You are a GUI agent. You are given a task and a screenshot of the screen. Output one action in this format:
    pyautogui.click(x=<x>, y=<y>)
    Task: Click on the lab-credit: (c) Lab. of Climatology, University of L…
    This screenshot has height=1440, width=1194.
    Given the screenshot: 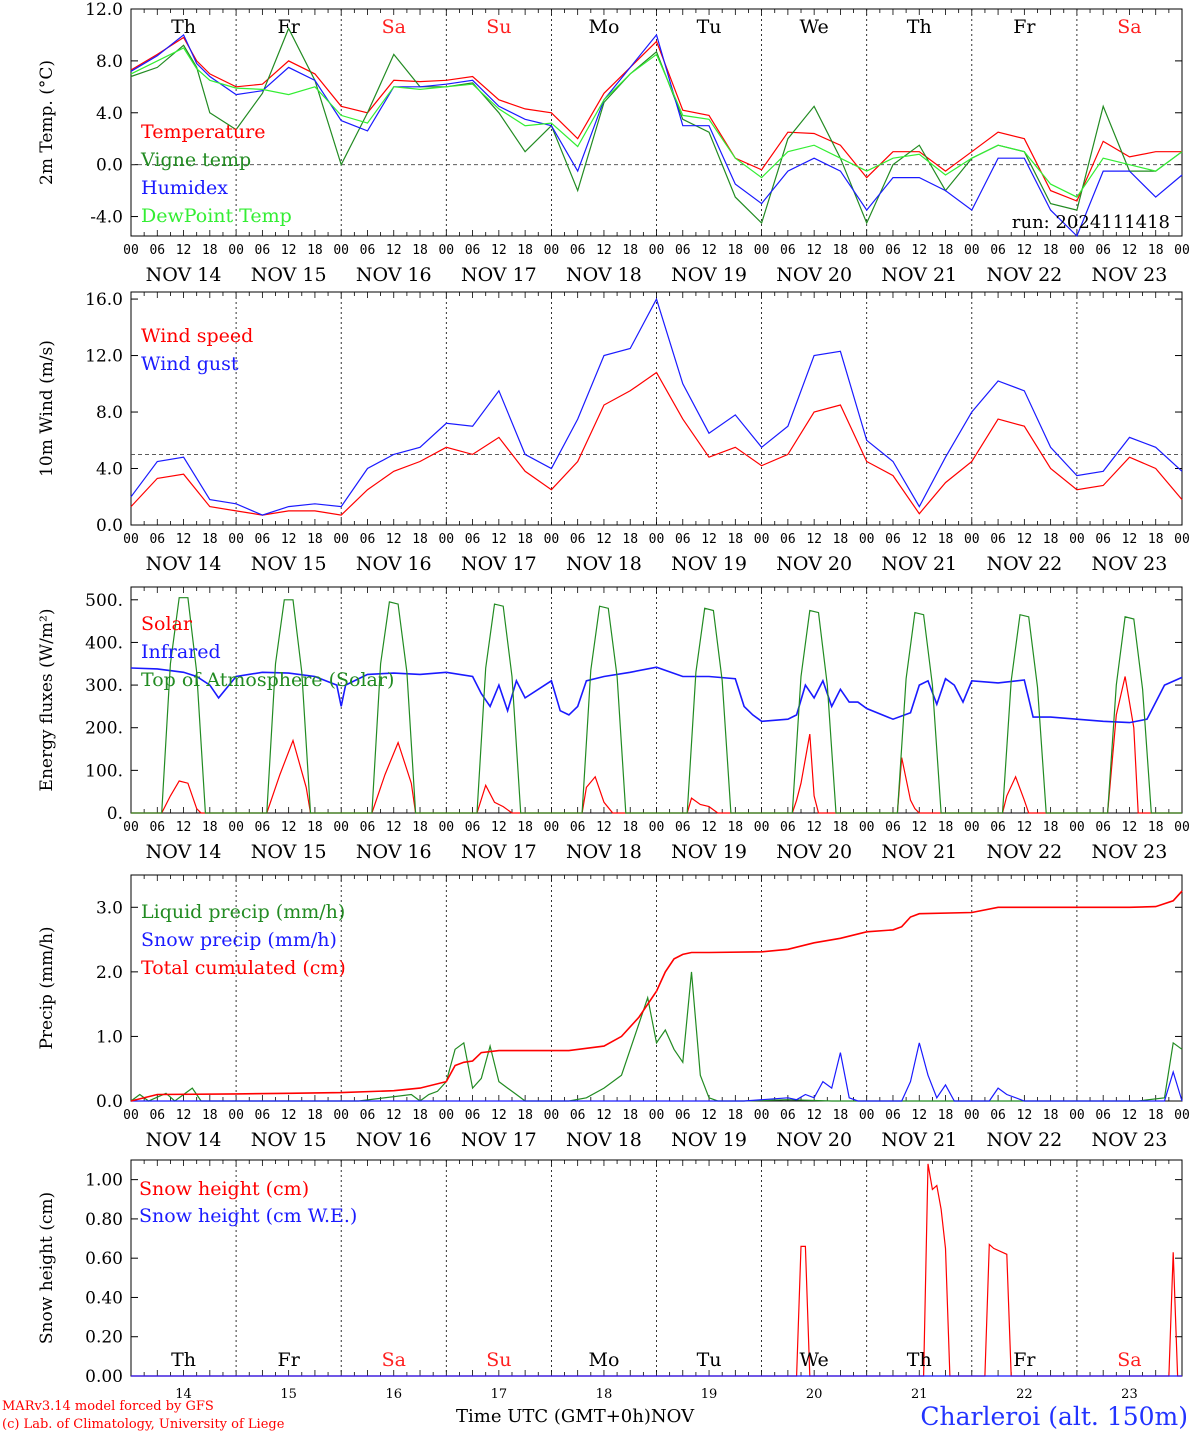 What is the action you would take?
    pyautogui.click(x=143, y=1424)
    